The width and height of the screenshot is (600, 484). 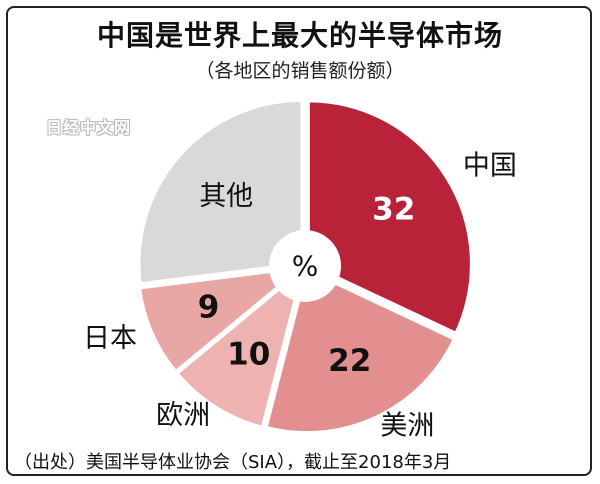 I want to click on donut-center-hole, so click(x=305, y=266).